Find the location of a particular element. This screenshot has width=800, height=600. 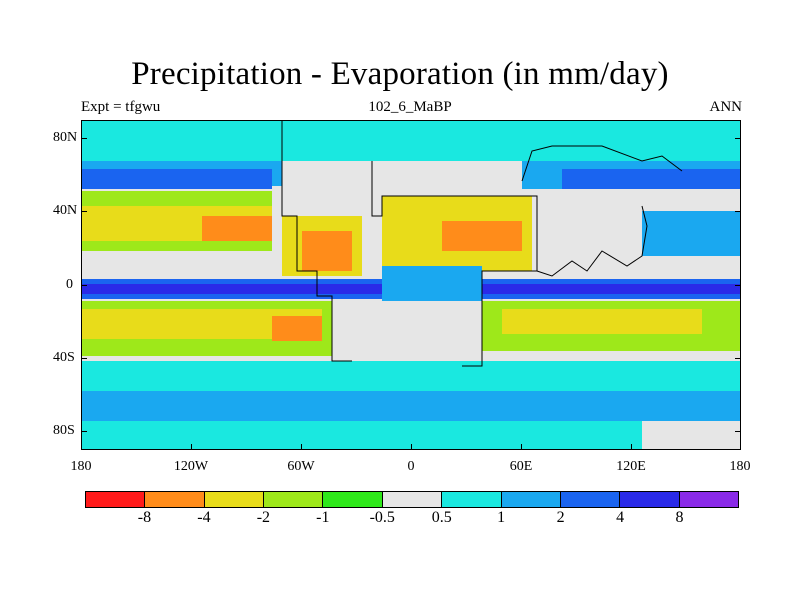

coastline-americas-west is located at coordinates (316, 241).